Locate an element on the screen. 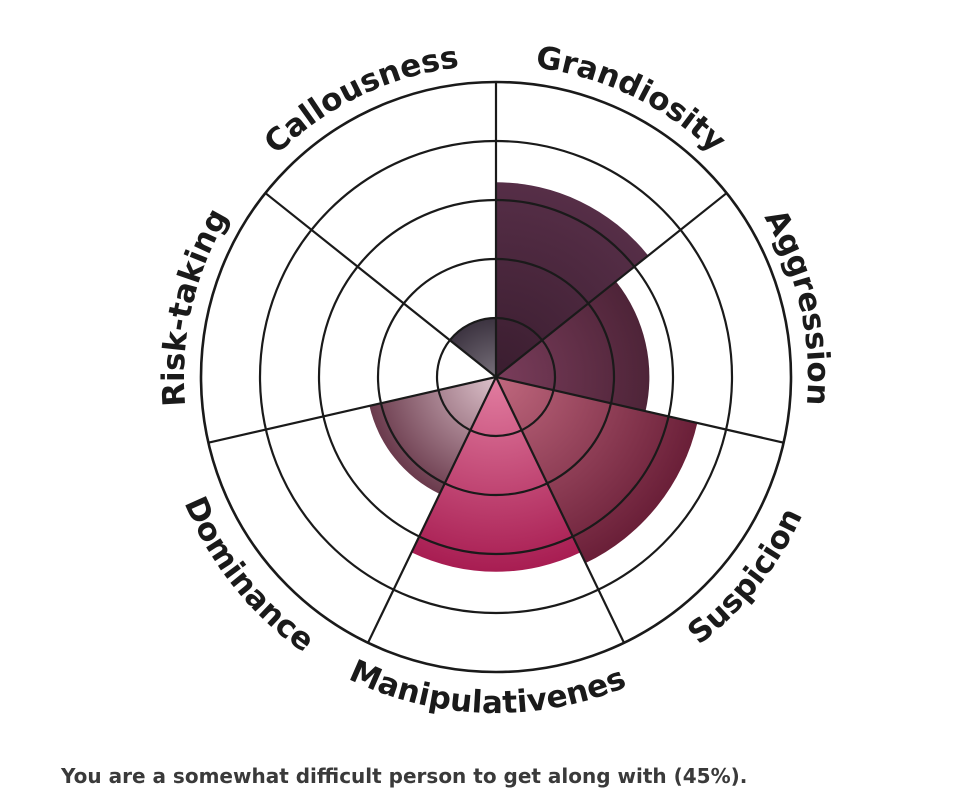 Image resolution: width=959 pixels, height=800 pixels. segment-suspicion is located at coordinates (597, 470).